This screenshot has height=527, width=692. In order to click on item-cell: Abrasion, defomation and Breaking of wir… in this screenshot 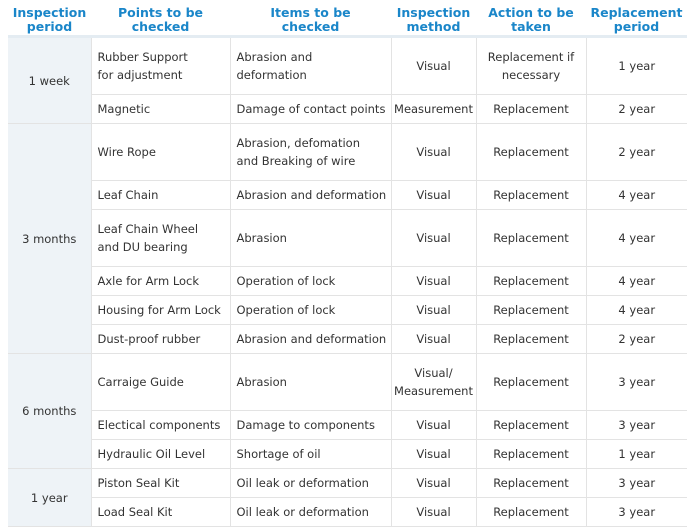, I will do `click(310, 152)`.